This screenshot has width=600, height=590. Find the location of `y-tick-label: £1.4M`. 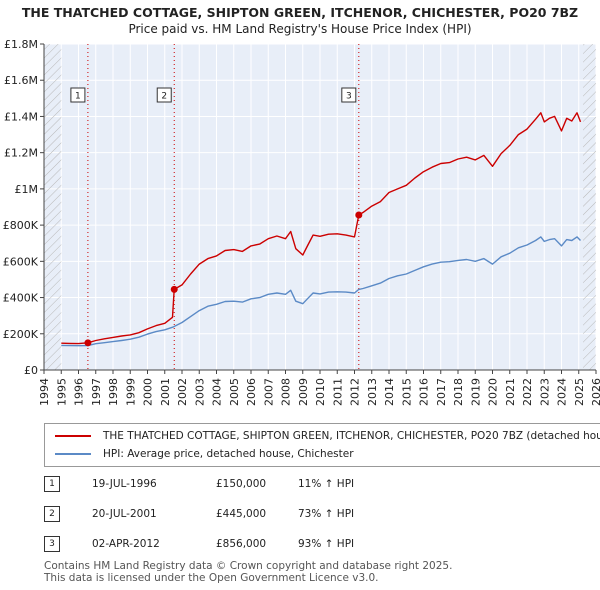

y-tick-label: £1.4M is located at coordinates (21, 116).